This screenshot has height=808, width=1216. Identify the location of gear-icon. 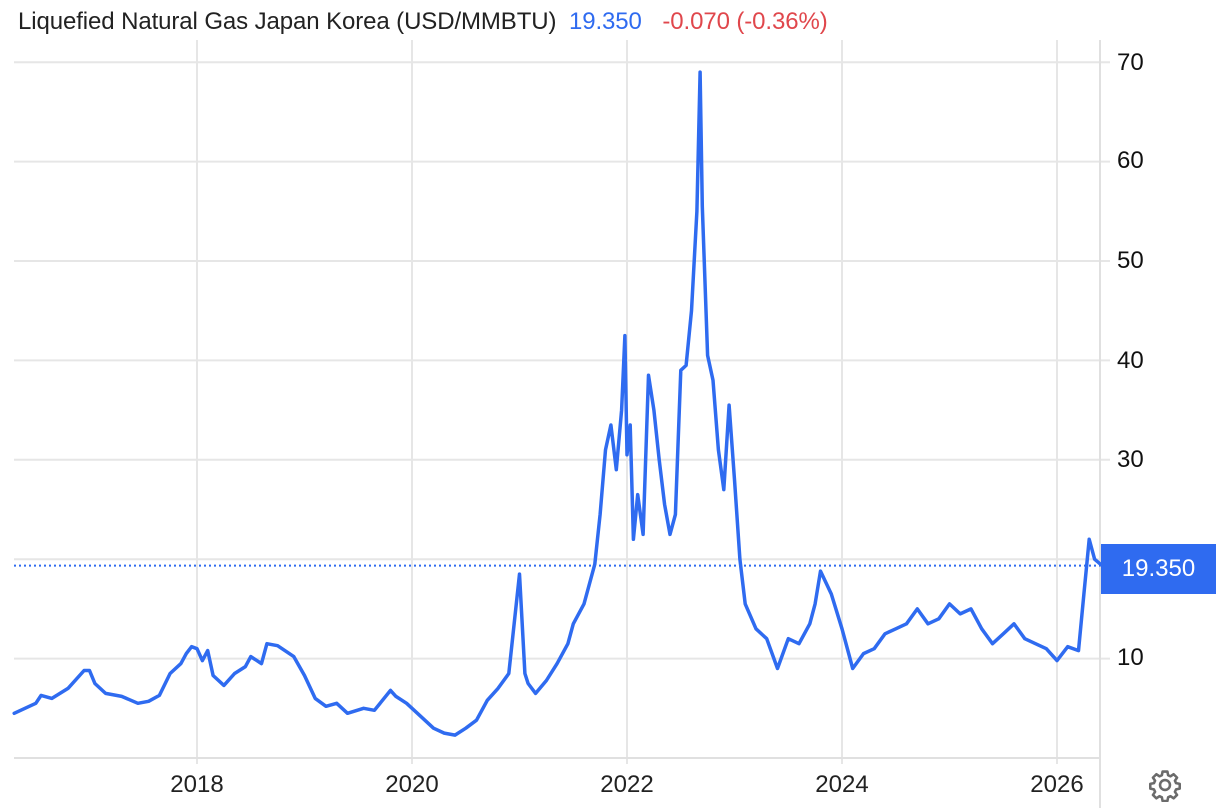
(1165, 785).